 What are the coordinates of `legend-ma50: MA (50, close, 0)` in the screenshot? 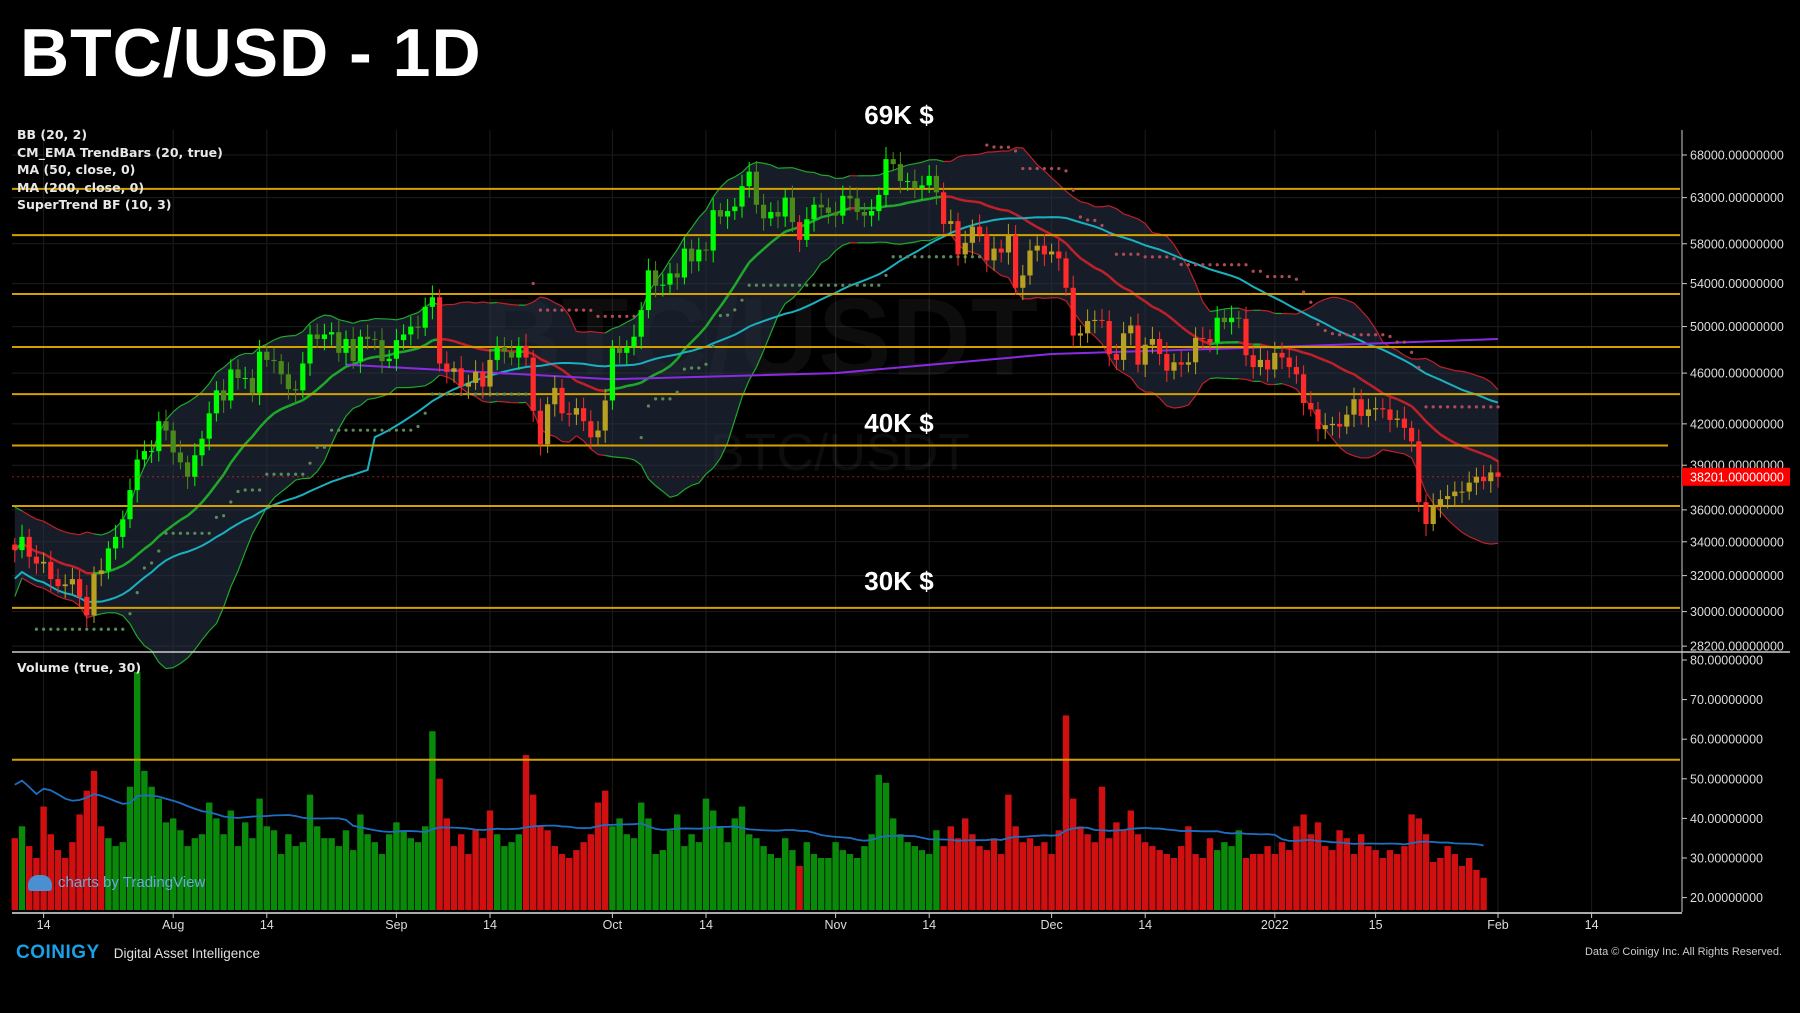 It's located at (76, 169).